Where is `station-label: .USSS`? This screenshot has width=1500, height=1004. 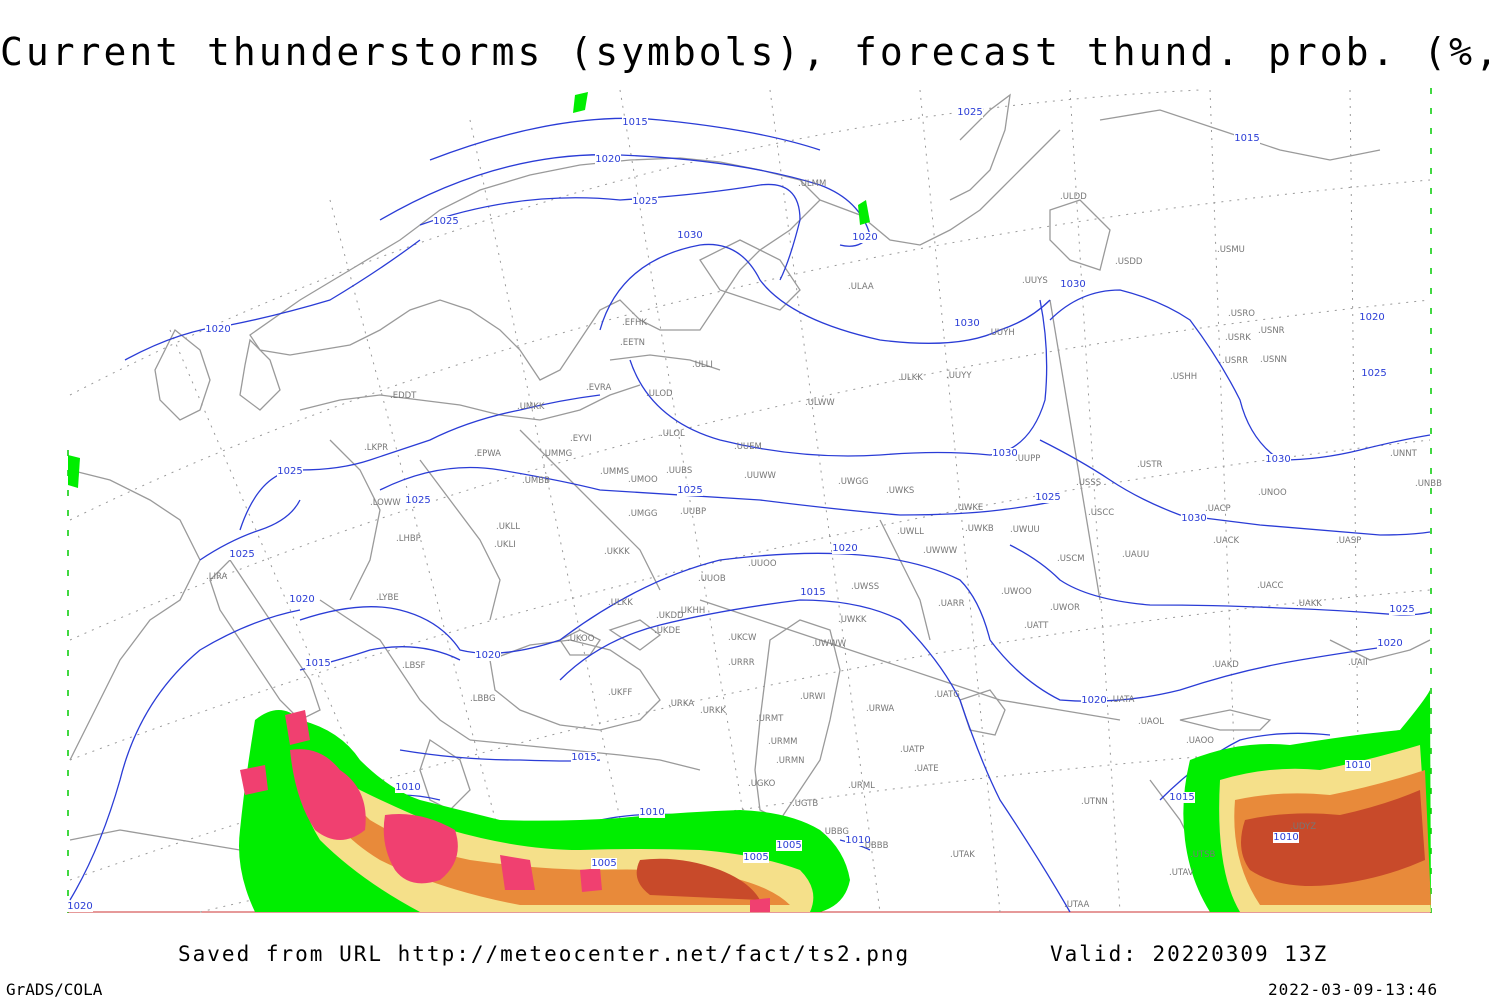 station-label: .USSS is located at coordinates (1088, 483).